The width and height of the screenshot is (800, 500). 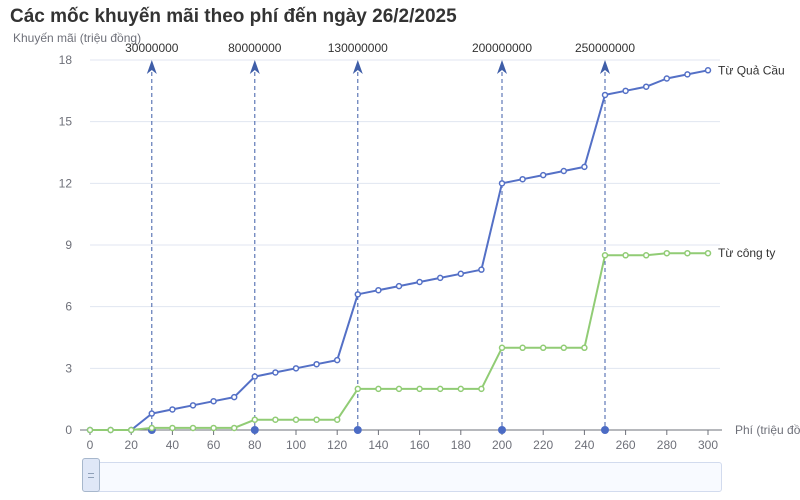 I want to click on y-tick-label: 18, so click(x=66, y=60).